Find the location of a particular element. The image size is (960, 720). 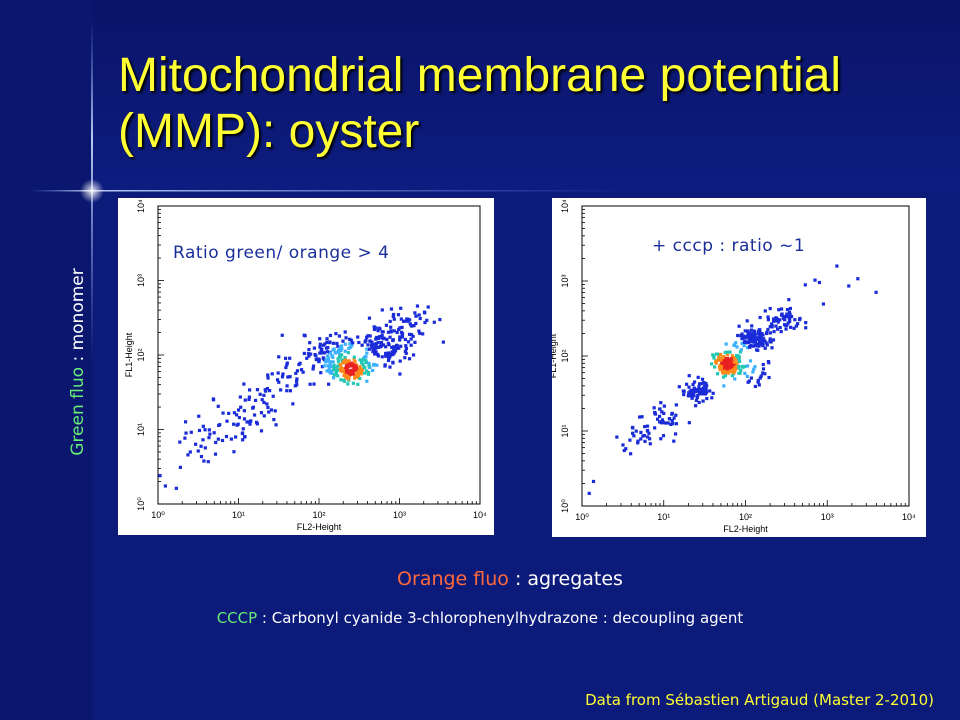

x-tick-label: 10¹ is located at coordinates (238, 515).